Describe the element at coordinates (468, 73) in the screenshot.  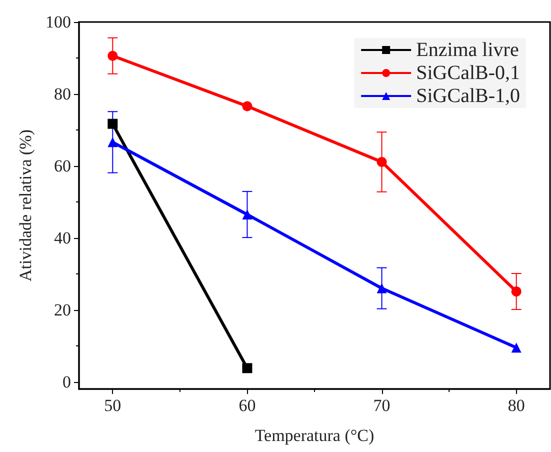
I see `legend-label: SiGCalB-0,1` at that location.